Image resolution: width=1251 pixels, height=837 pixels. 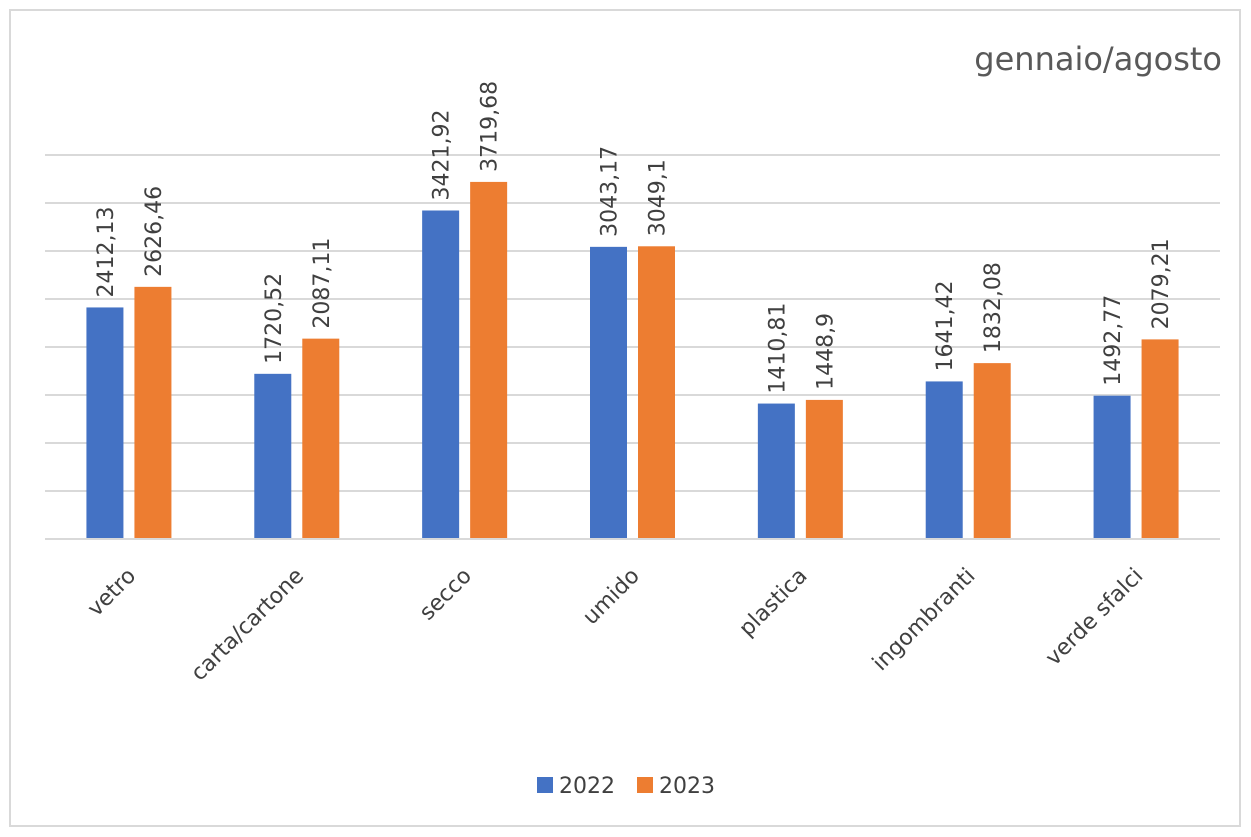 I want to click on value-label: 1448,9, so click(x=825, y=351).